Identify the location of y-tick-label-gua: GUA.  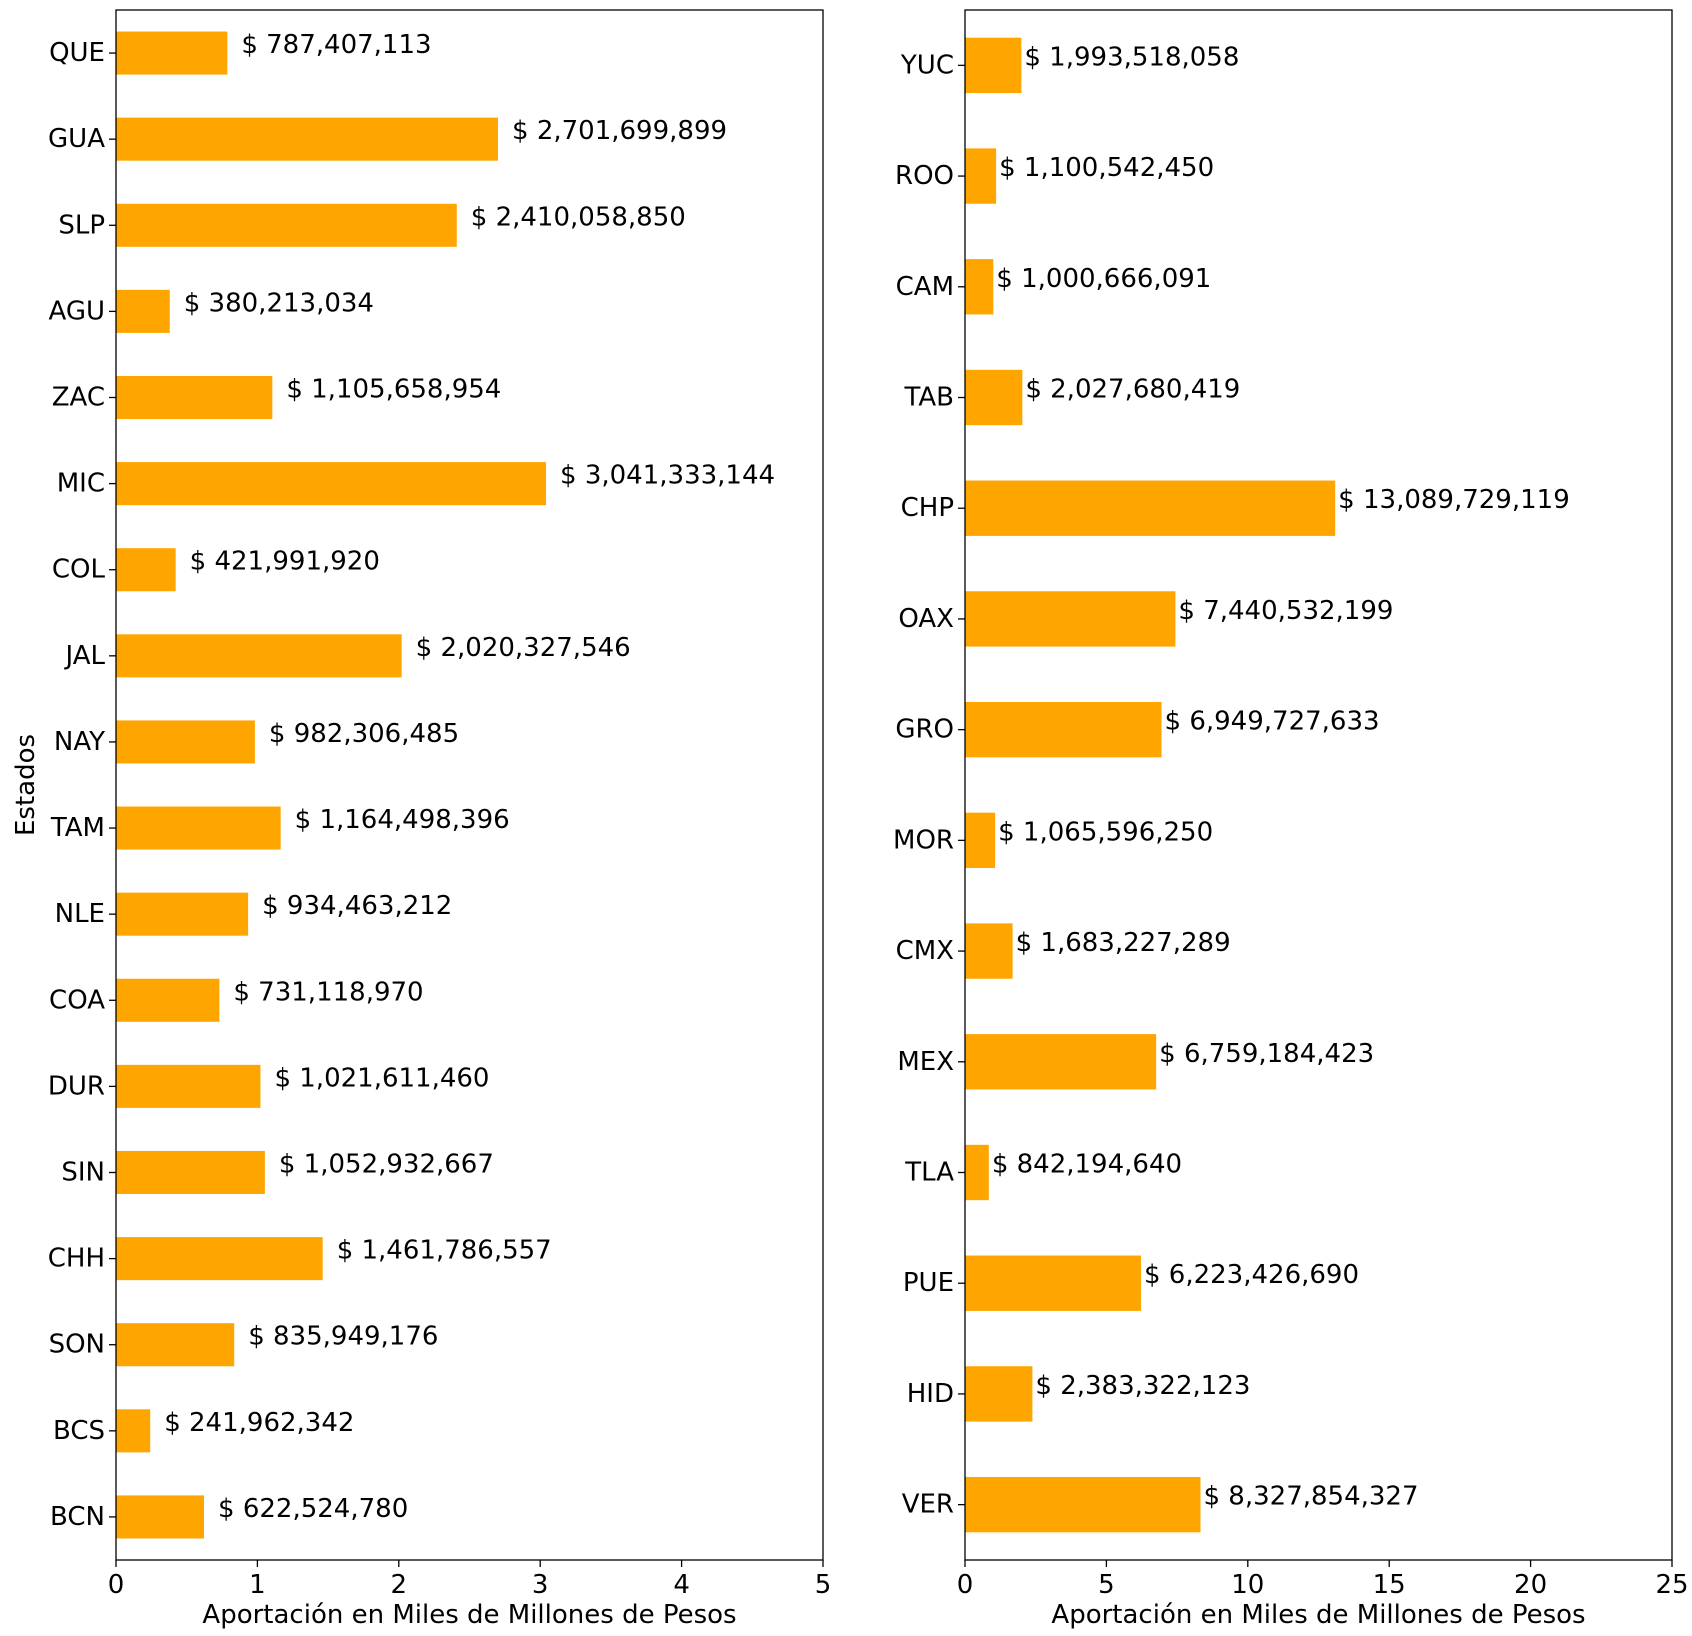
(76, 139).